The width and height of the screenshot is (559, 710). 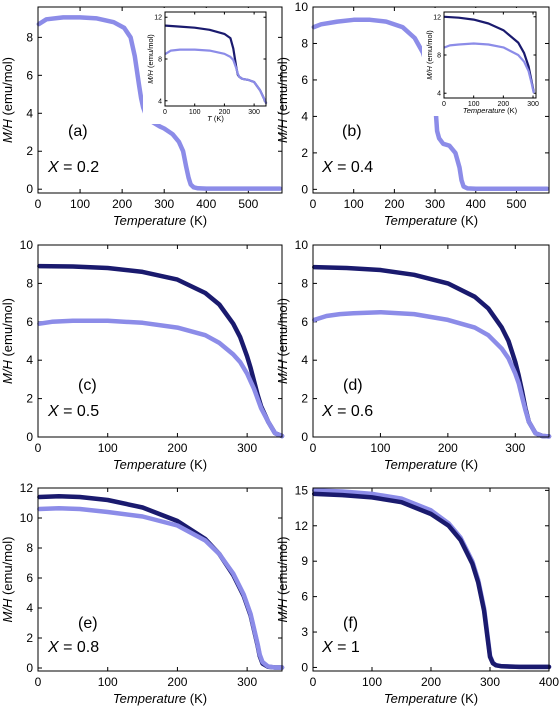 I want to click on y-tick-label: 3, so click(x=304, y=632).